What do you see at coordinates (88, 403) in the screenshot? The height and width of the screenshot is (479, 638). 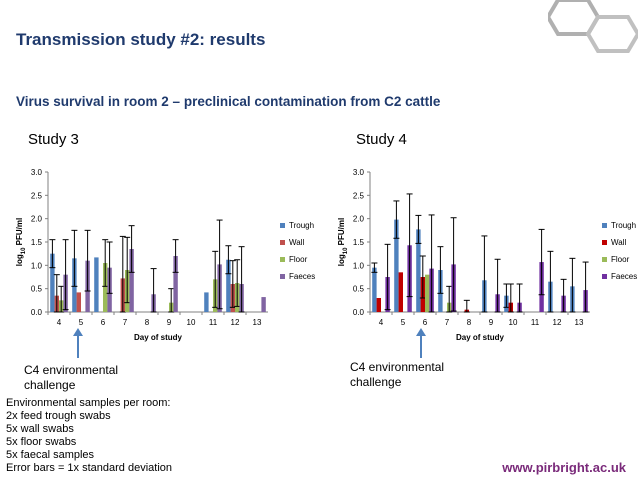 I see `note-line: Environmental samples per room:` at bounding box center [88, 403].